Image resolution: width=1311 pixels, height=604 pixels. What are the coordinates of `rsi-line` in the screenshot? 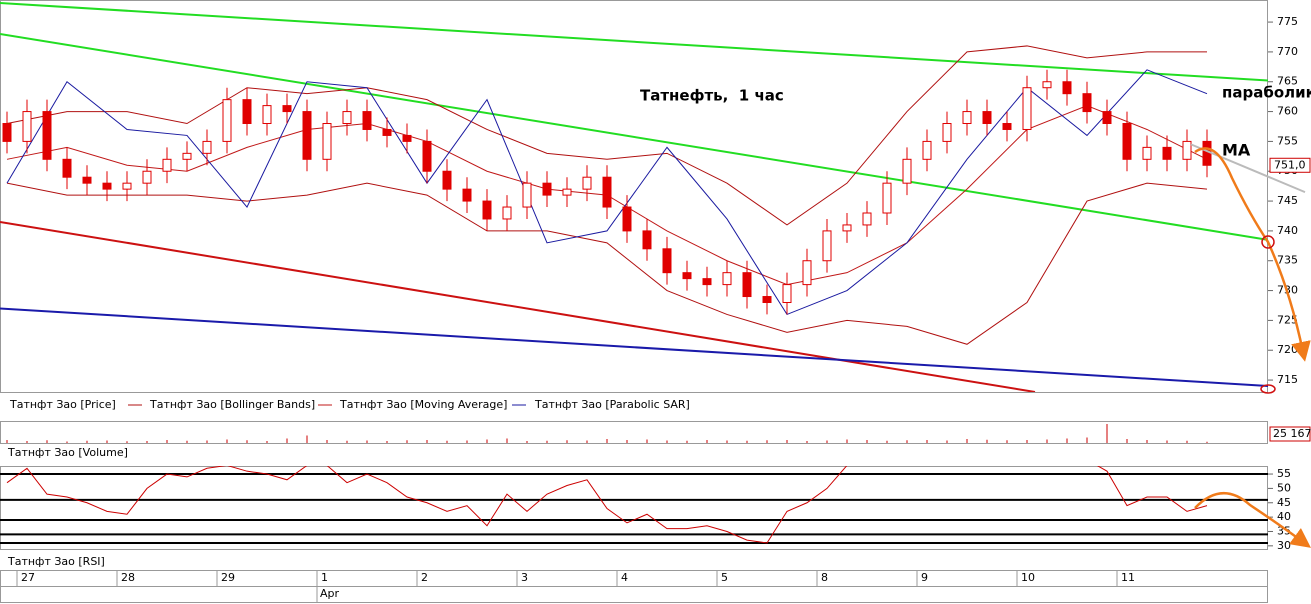 It's located at (607, 505).